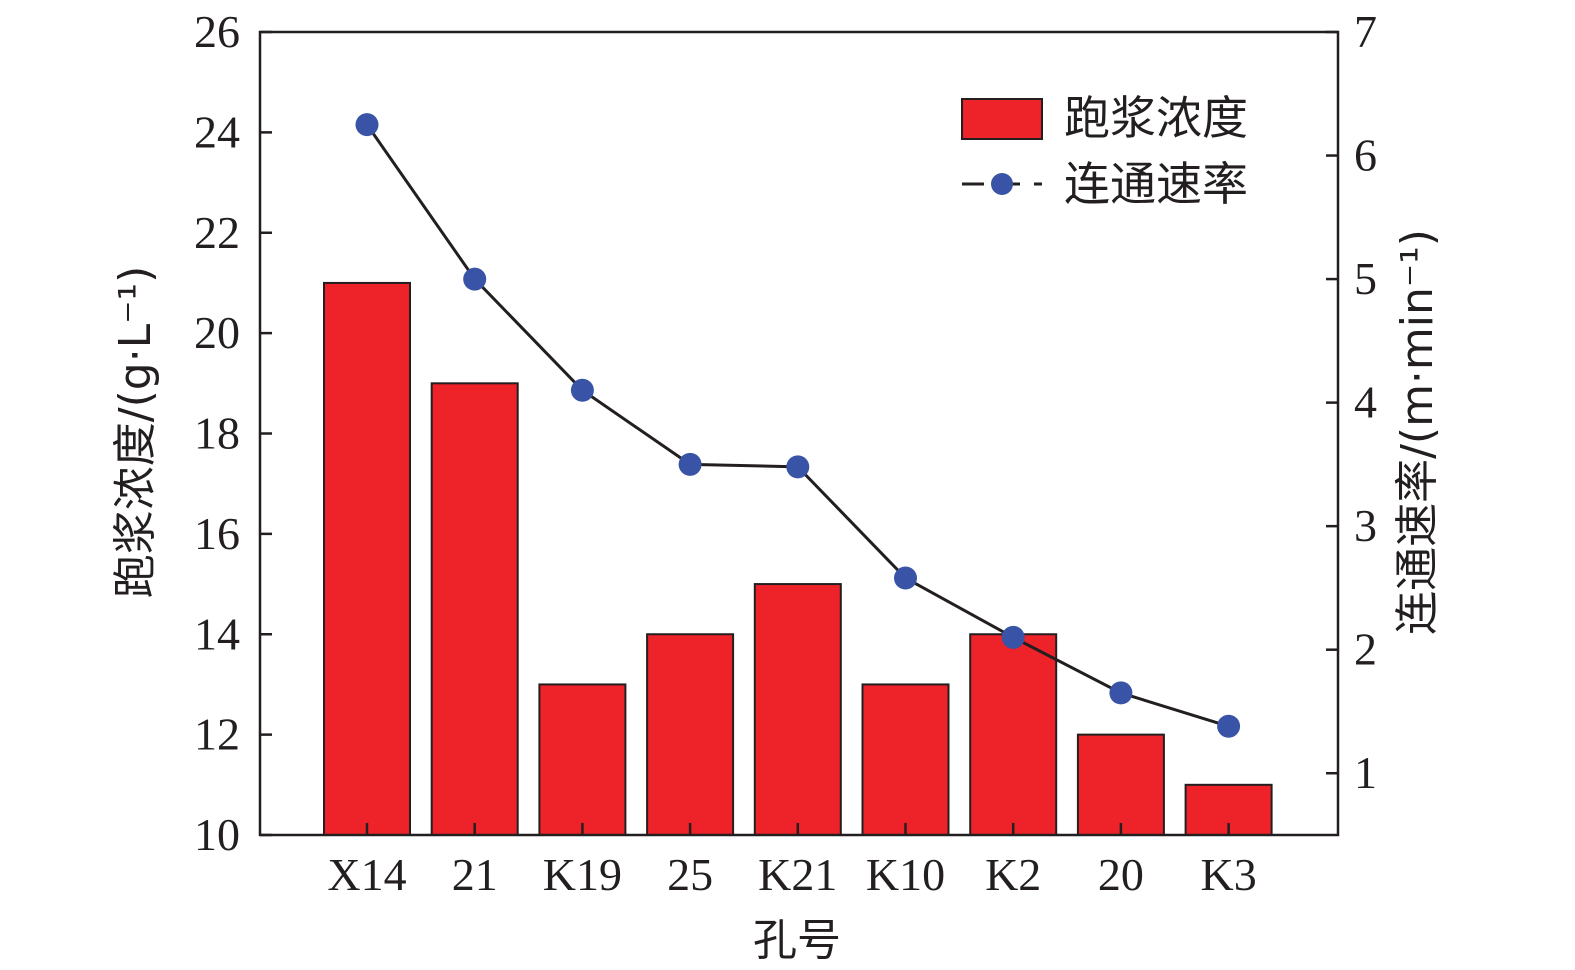 The width and height of the screenshot is (1575, 970). Describe the element at coordinates (582, 759) in the screenshot. I see `bar-K19` at that location.